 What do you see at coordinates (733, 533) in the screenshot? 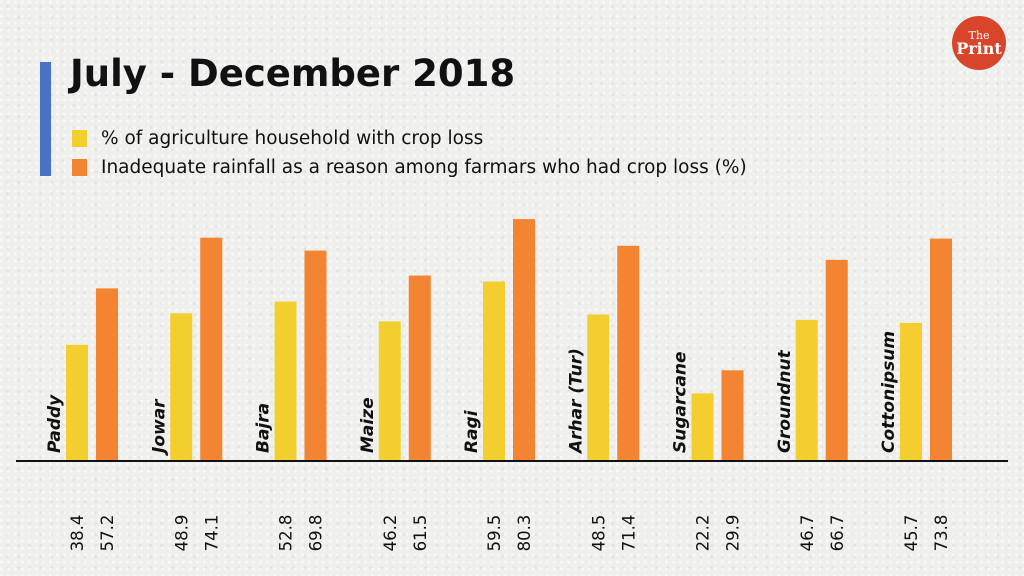
I see `value-label-sugarcane-rainfall: 29.9` at bounding box center [733, 533].